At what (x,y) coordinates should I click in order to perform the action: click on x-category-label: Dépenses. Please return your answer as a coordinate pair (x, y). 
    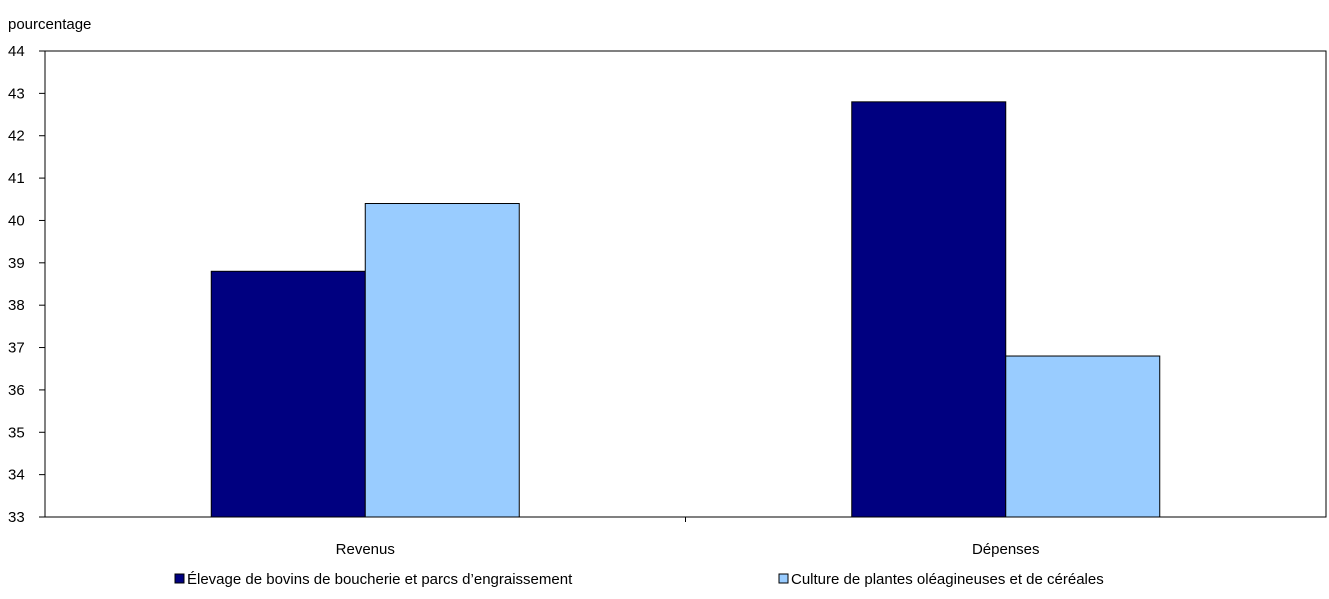
    Looking at the image, I should click on (1006, 549).